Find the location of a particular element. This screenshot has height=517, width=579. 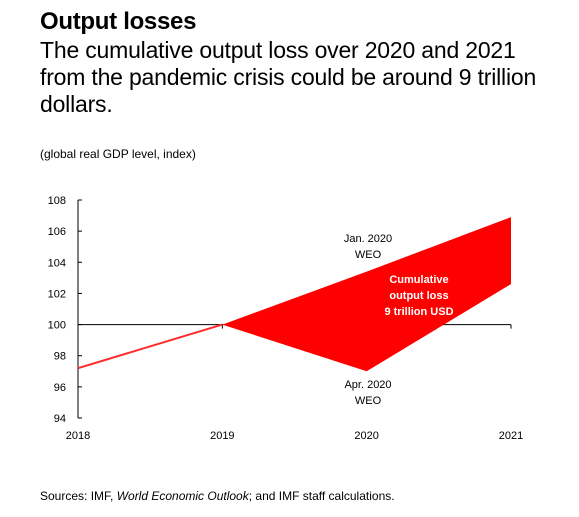

apr-weo-label: WEO is located at coordinates (368, 401).